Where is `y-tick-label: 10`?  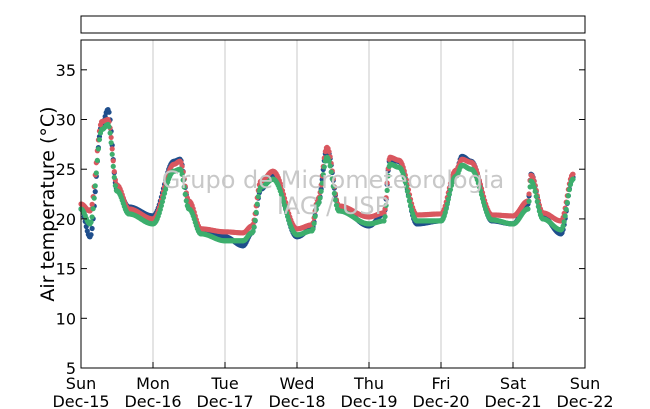 y-tick-label: 10 is located at coordinates (66, 318).